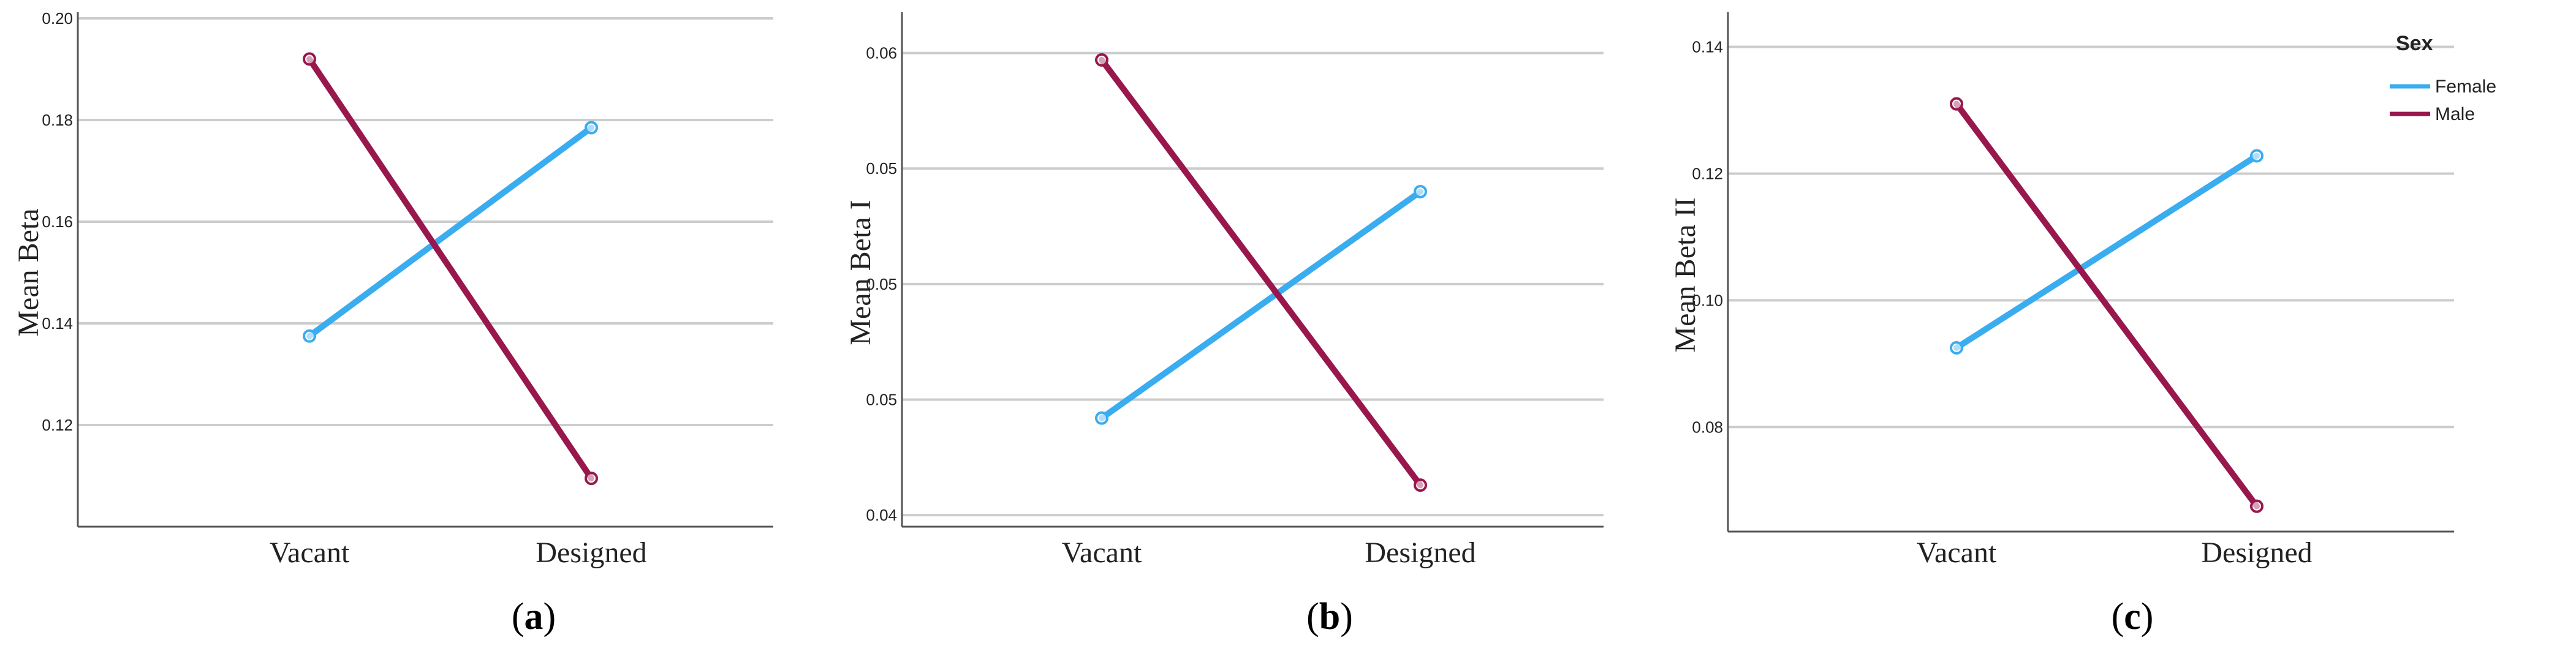 The height and width of the screenshot is (651, 2576). Describe the element at coordinates (881, 53) in the screenshot. I see `y-tick-label: 0.06` at that location.